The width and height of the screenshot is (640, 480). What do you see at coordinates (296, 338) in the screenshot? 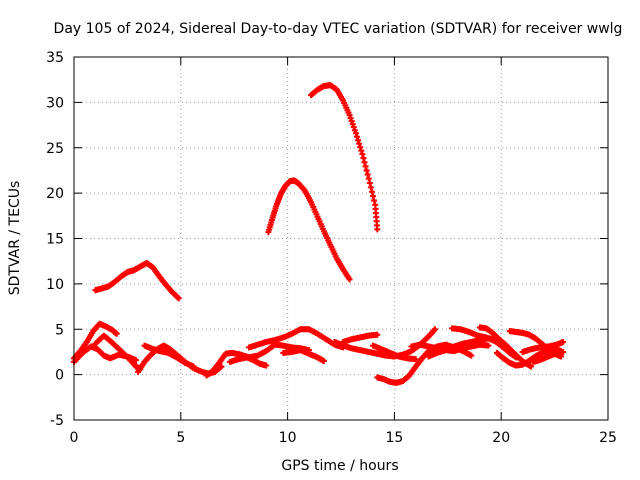
I see `series-arc-k` at bounding box center [296, 338].